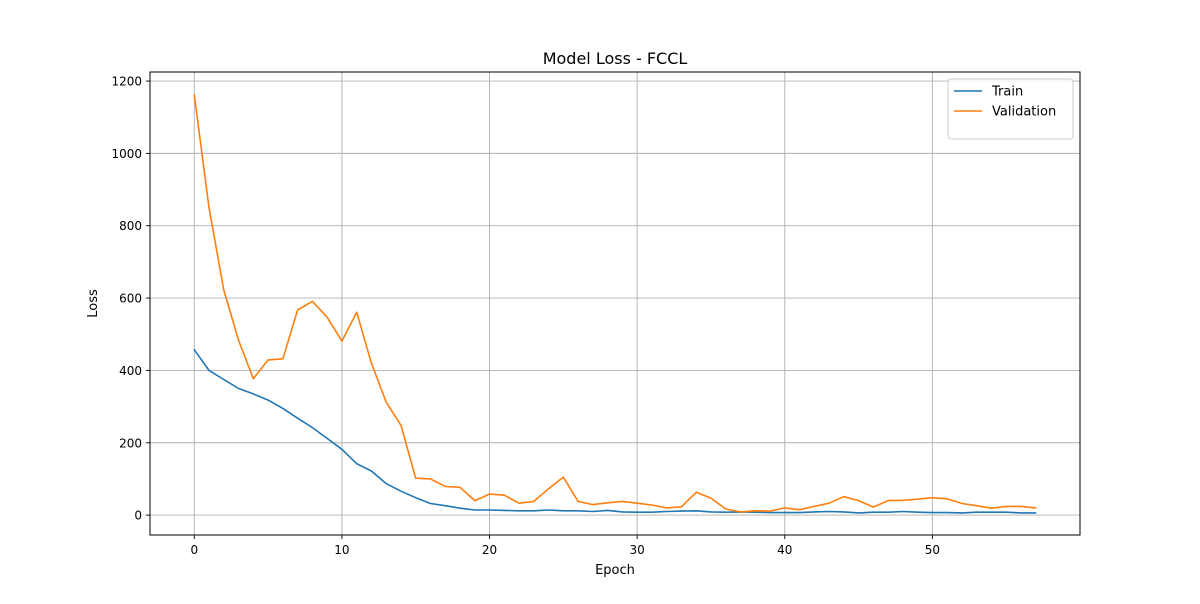  What do you see at coordinates (489, 550) in the screenshot?
I see `x-tick-label: 20` at bounding box center [489, 550].